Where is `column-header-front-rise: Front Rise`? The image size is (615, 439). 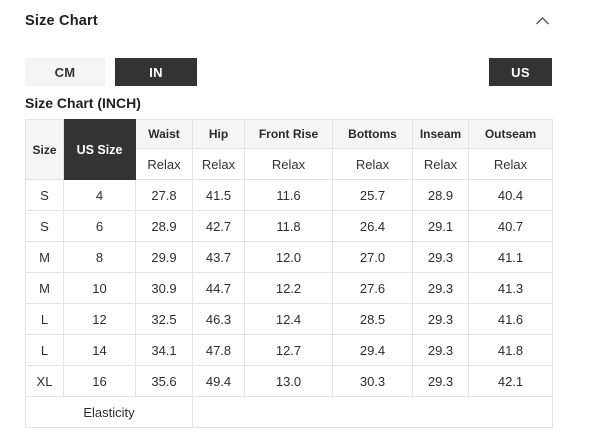 column-header-front-rise: Front Rise is located at coordinates (288, 134).